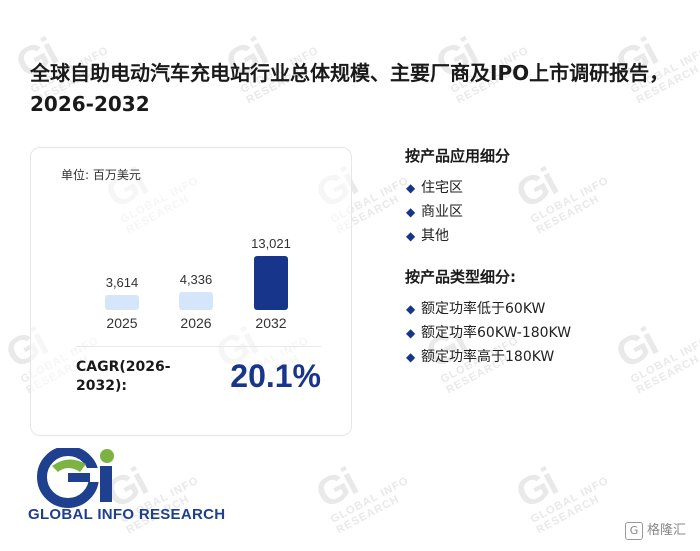  I want to click on x-tick-2032: 2032, so click(270, 323).